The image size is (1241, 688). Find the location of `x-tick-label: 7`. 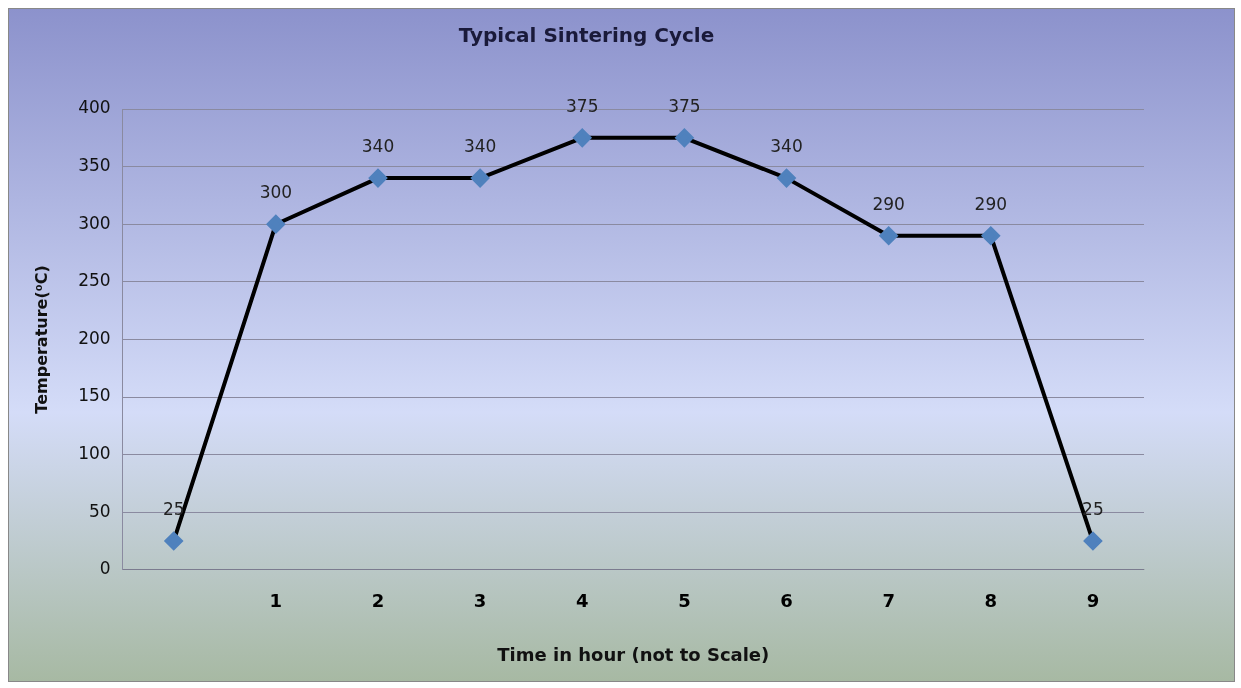

x-tick-label: 7 is located at coordinates (888, 601).